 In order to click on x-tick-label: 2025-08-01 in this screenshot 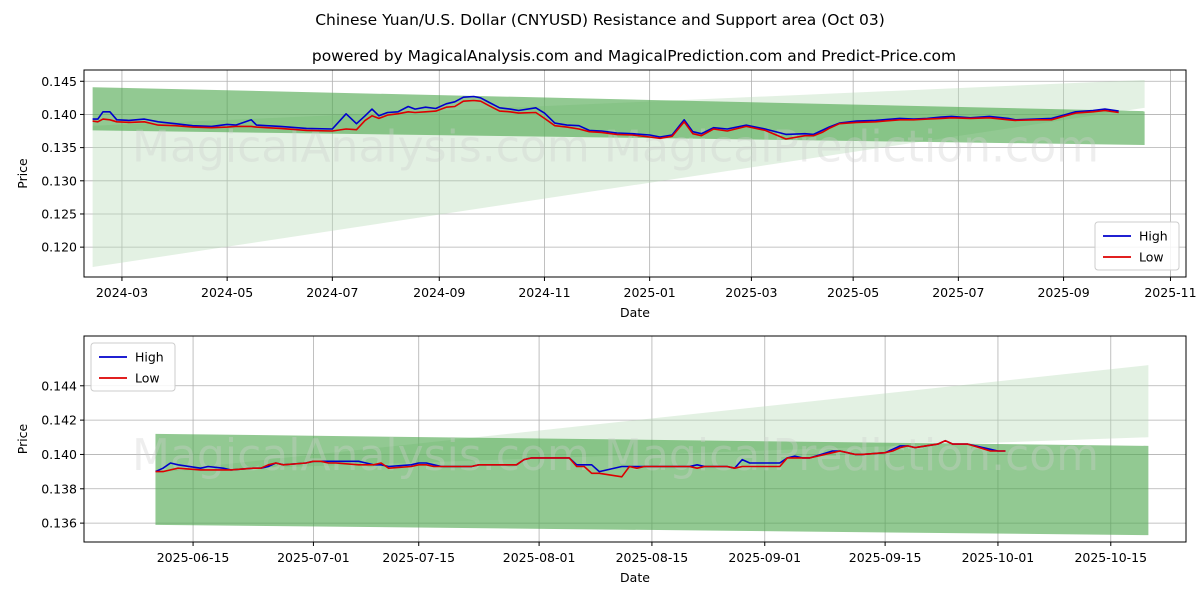, I will do `click(539, 557)`.